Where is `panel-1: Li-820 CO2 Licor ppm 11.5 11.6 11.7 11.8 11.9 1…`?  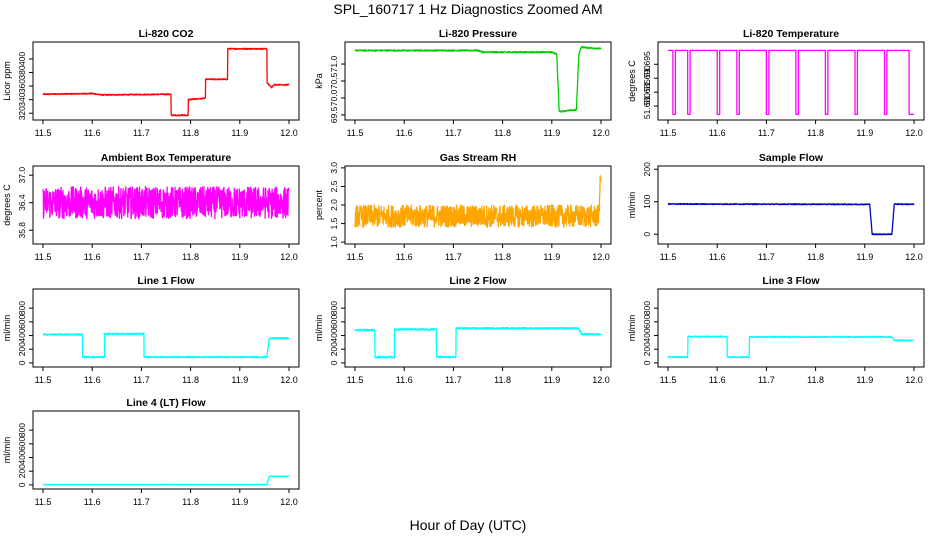 panel-1: Li-820 CO2 Licor ppm 11.5 11.6 11.7 11.8 11.9 1… is located at coordinates (151, 83).